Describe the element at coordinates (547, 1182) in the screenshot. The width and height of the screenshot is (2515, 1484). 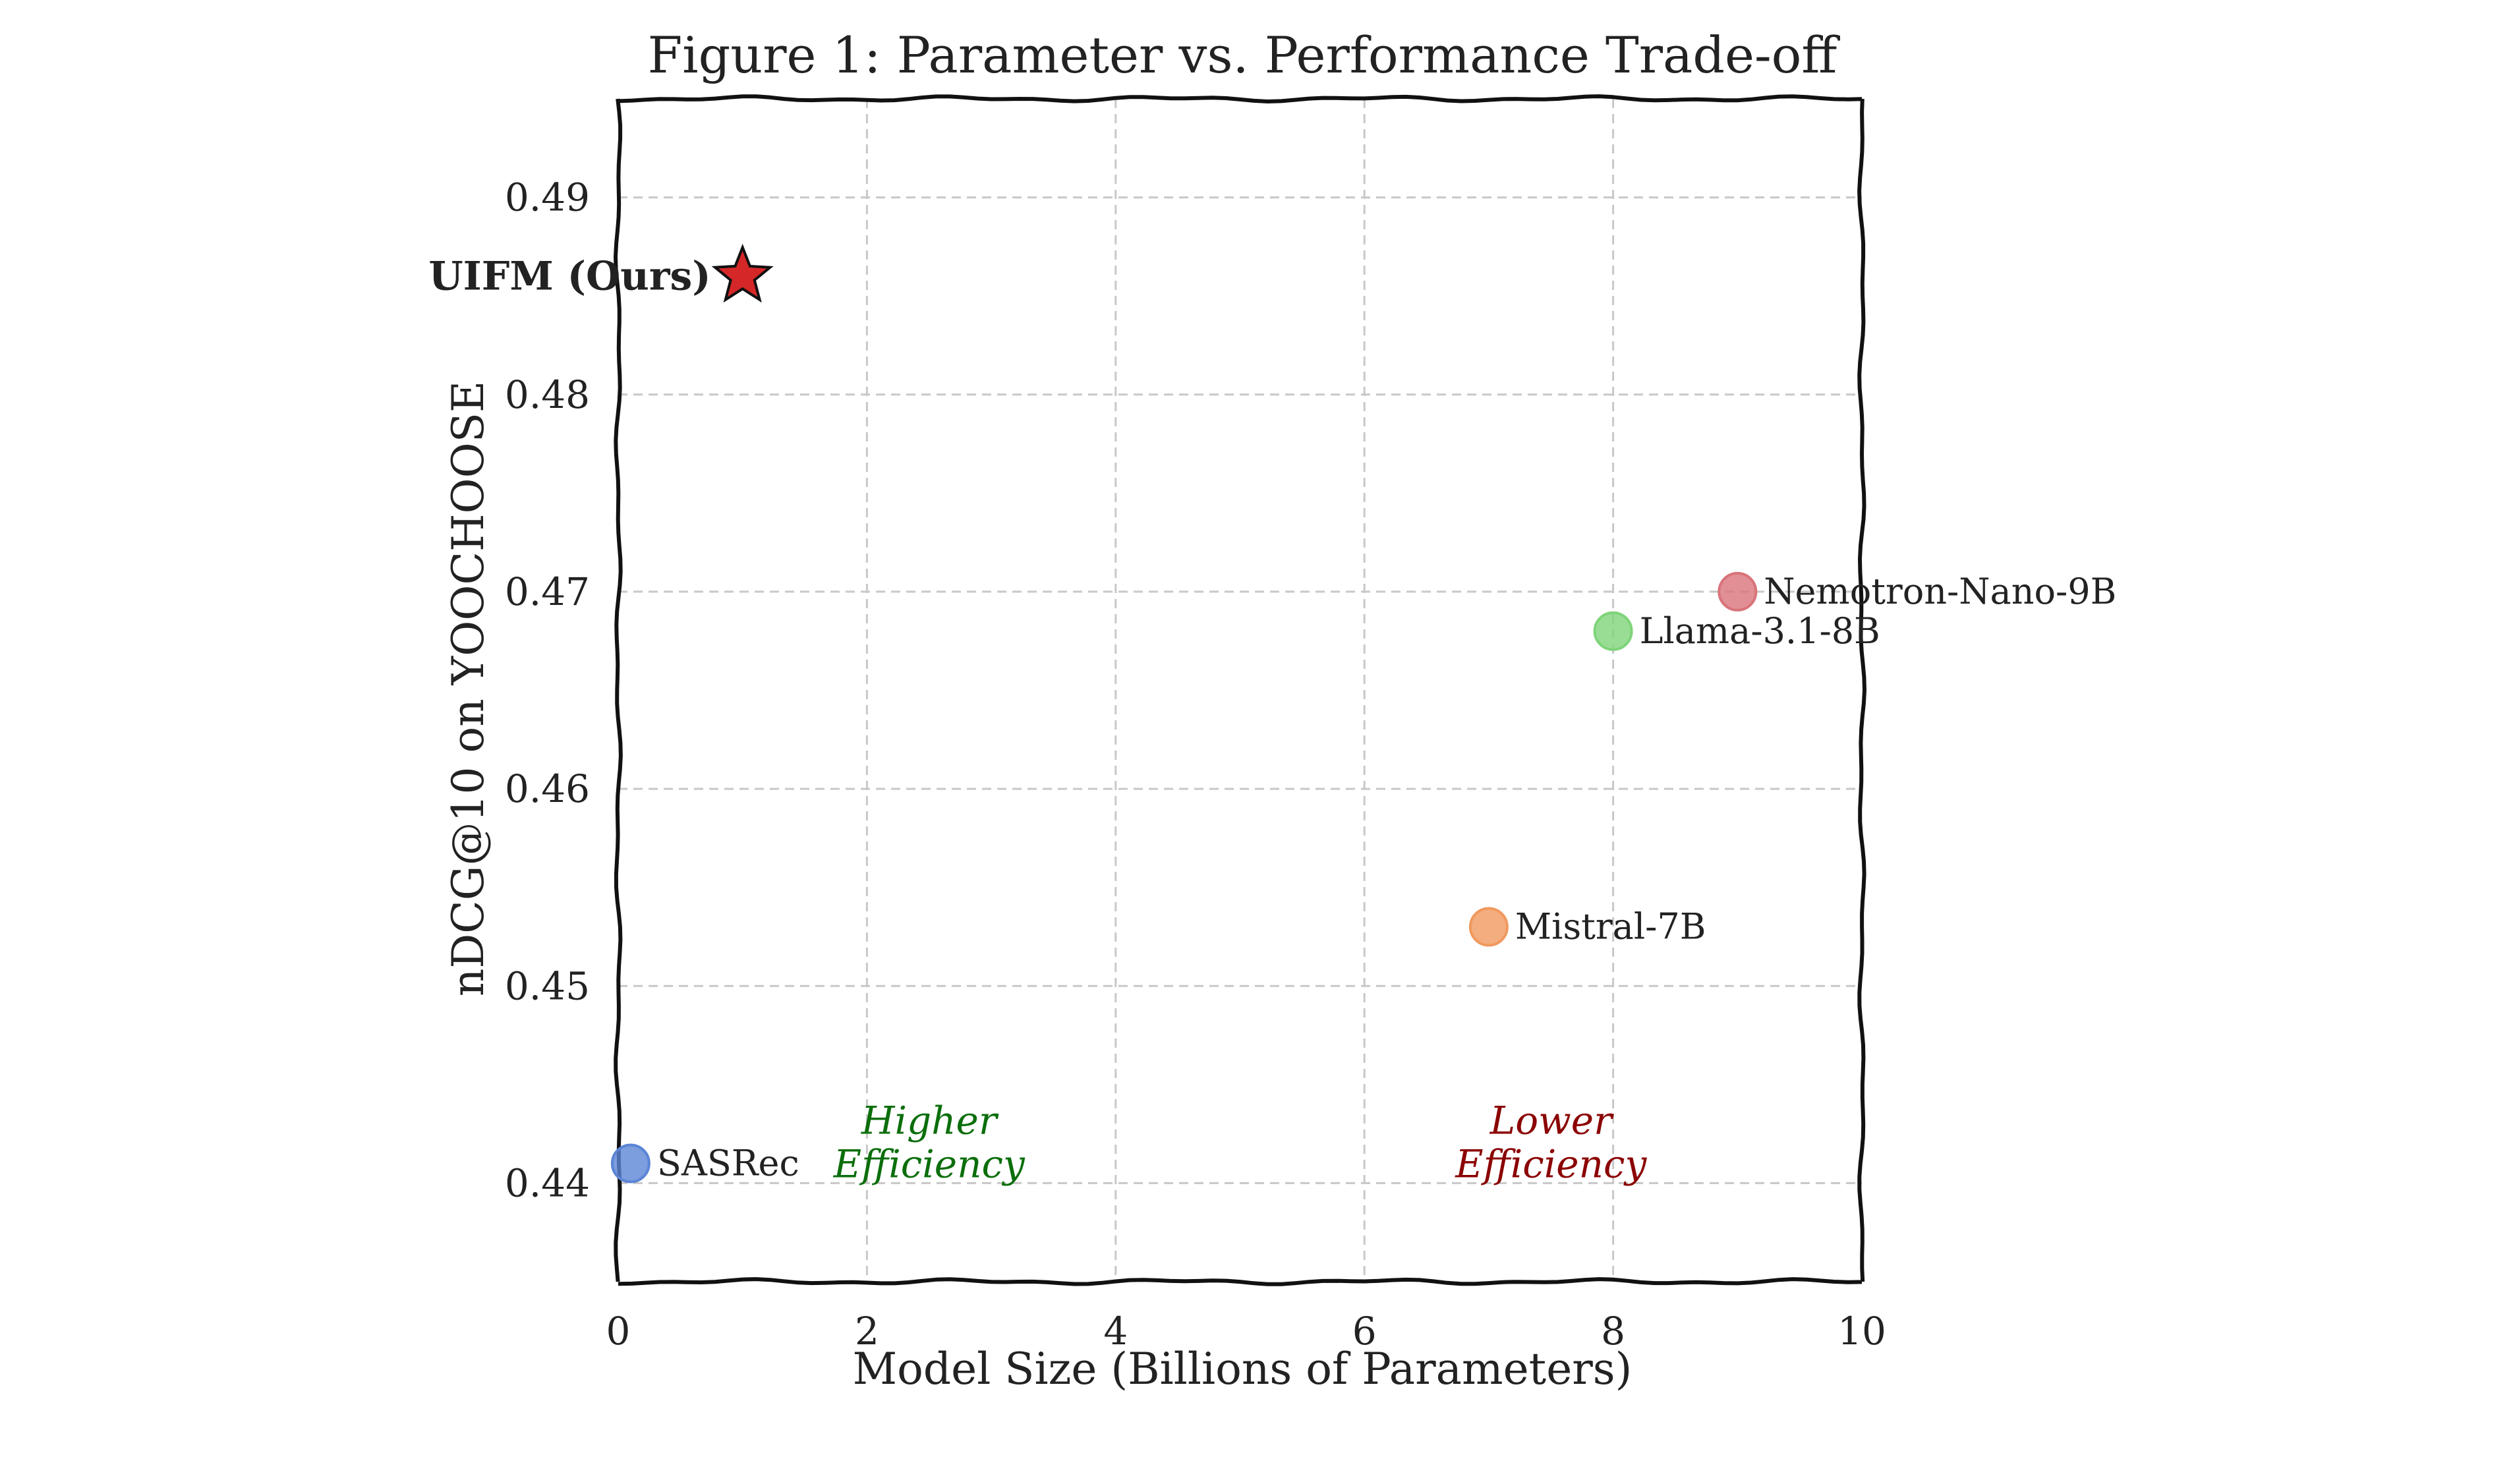
I see `y-tick-label: 0.44` at that location.